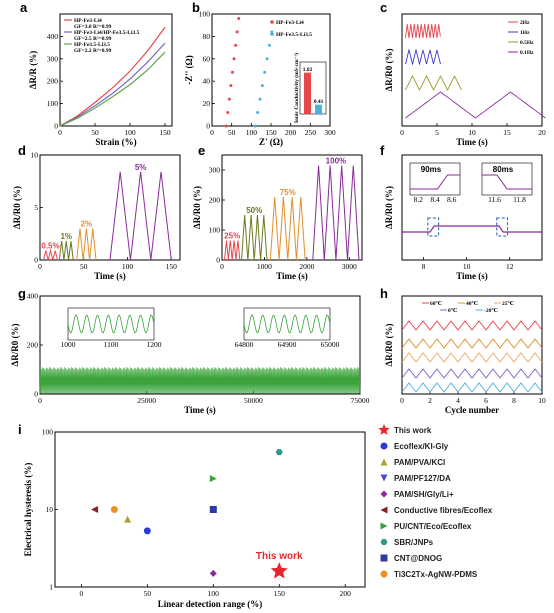  I want to click on panel-d-xtick-label: 0, so click(40, 266).